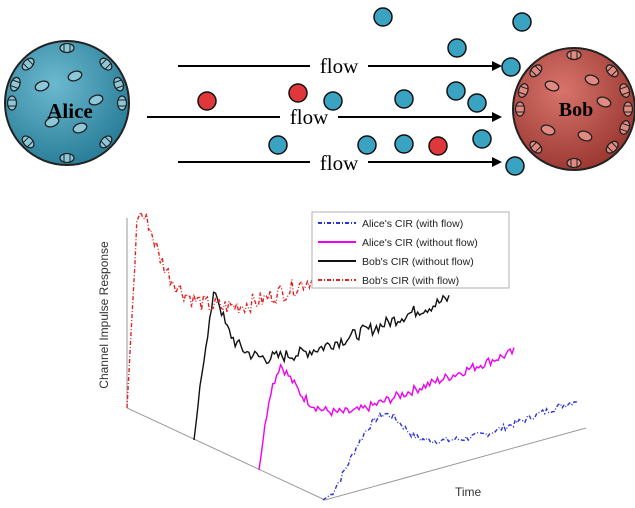 This screenshot has width=635, height=508. Describe the element at coordinates (410, 281) in the screenshot. I see `legend-entry: Bob's CIR (with flow)` at that location.